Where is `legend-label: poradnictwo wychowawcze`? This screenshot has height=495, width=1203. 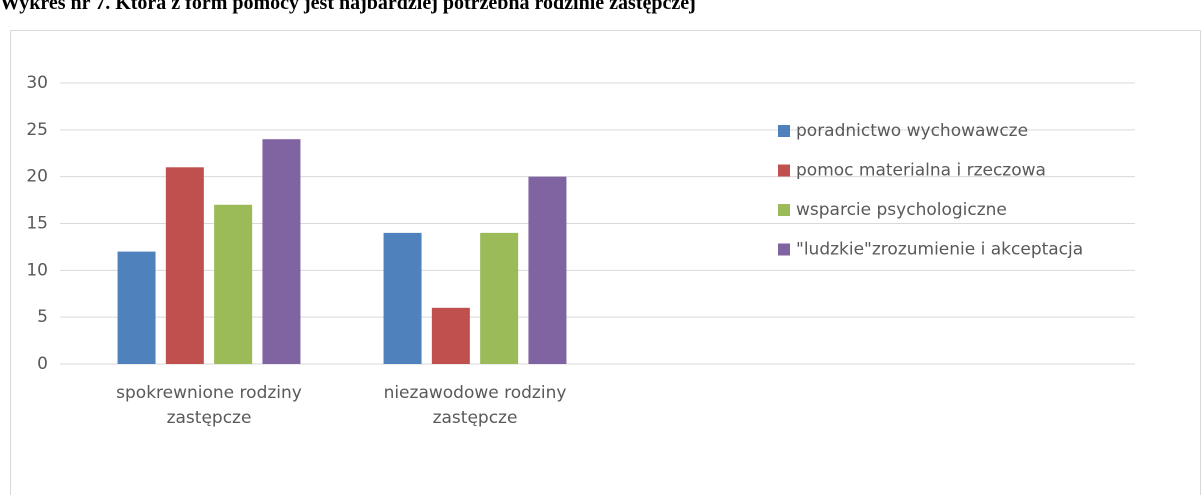
legend-label: poradnictwo wychowawcze is located at coordinates (912, 131).